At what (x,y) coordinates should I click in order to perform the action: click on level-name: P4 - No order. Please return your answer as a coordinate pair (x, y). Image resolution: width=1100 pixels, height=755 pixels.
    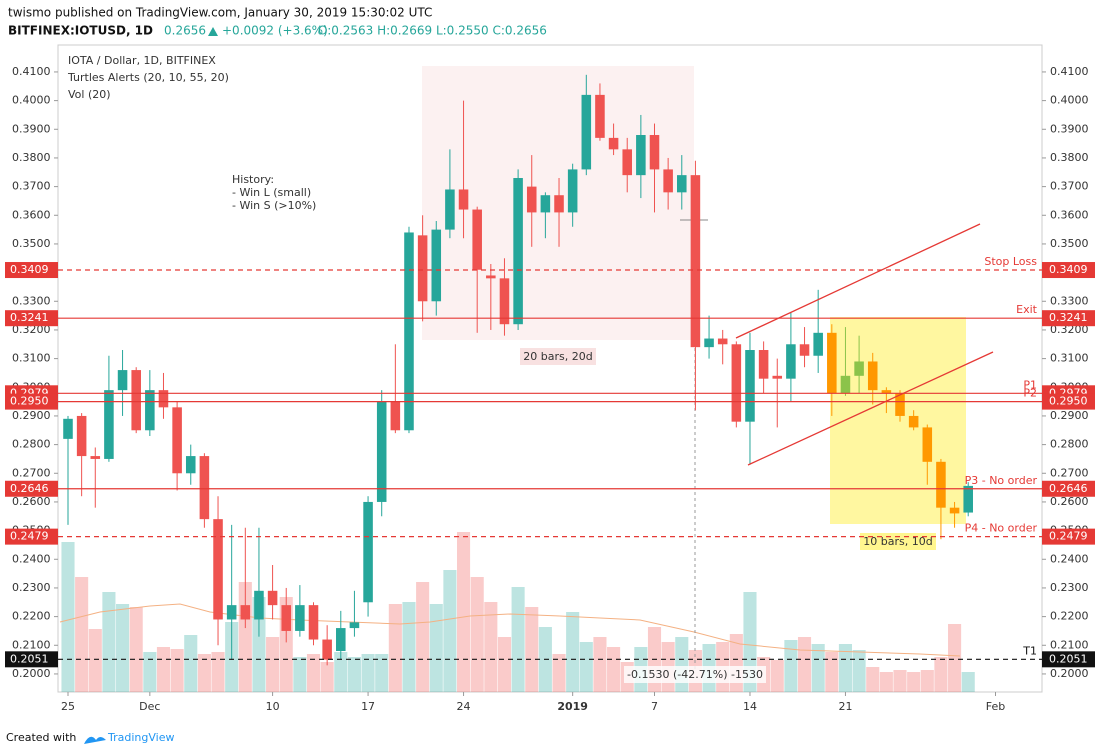
    Looking at the image, I should click on (1001, 528).